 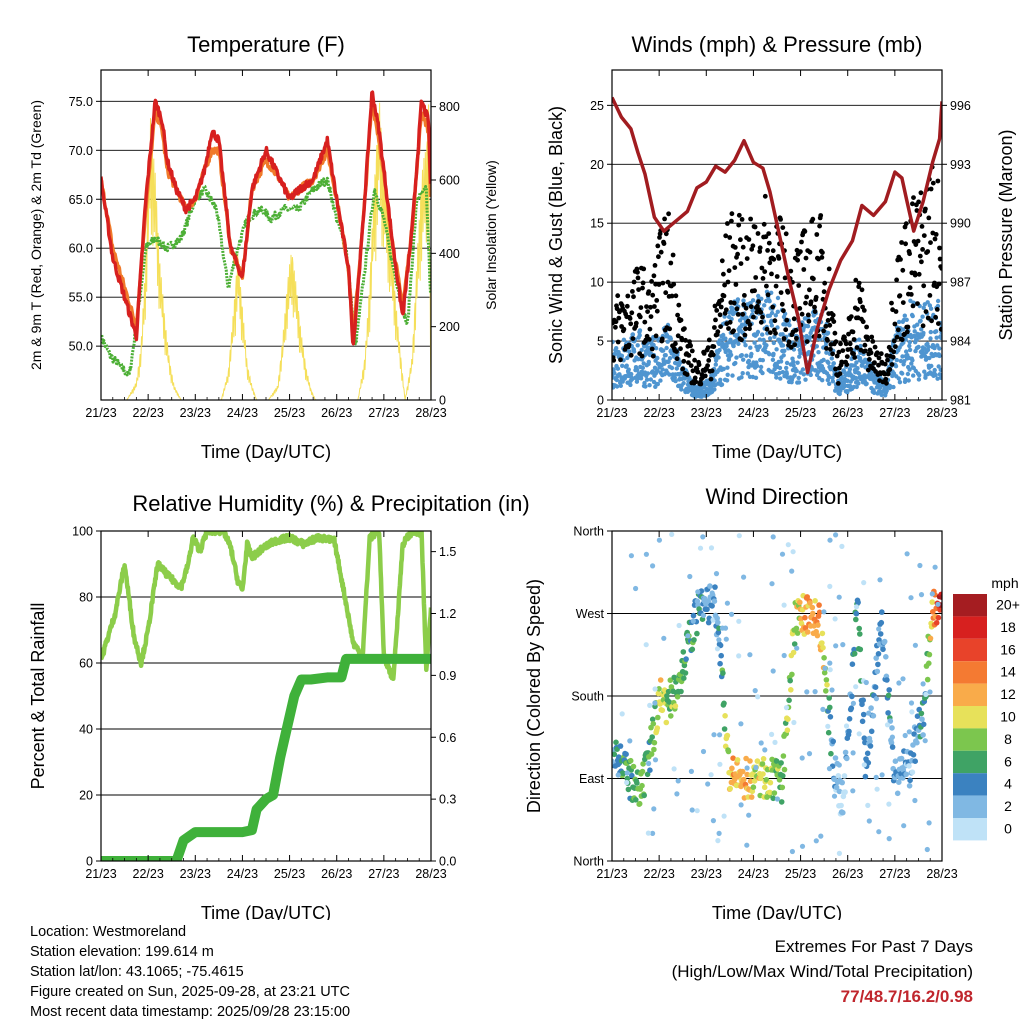 I want to click on winds-ytick-label: 20, so click(x=597, y=165).